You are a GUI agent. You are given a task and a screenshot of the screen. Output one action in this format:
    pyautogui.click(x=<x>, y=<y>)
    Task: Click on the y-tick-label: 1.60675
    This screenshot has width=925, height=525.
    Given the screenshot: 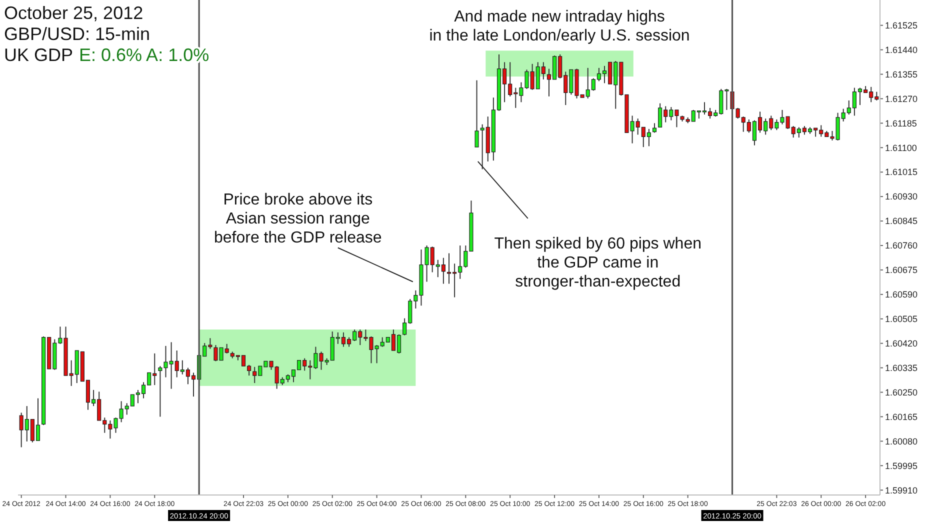 What is the action you would take?
    pyautogui.click(x=901, y=270)
    